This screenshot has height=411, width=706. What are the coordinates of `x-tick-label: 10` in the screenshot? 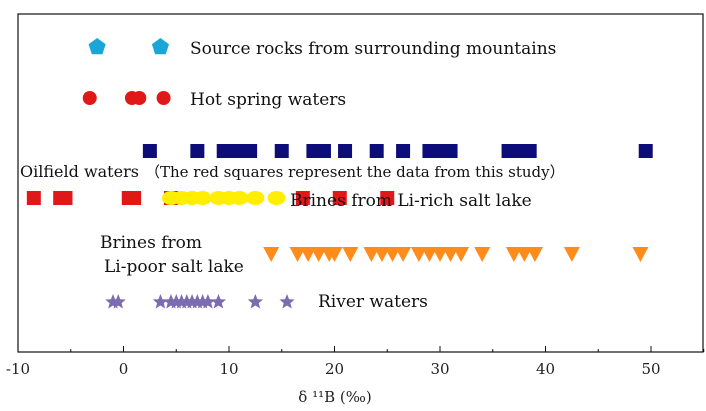 It's located at (228, 369).